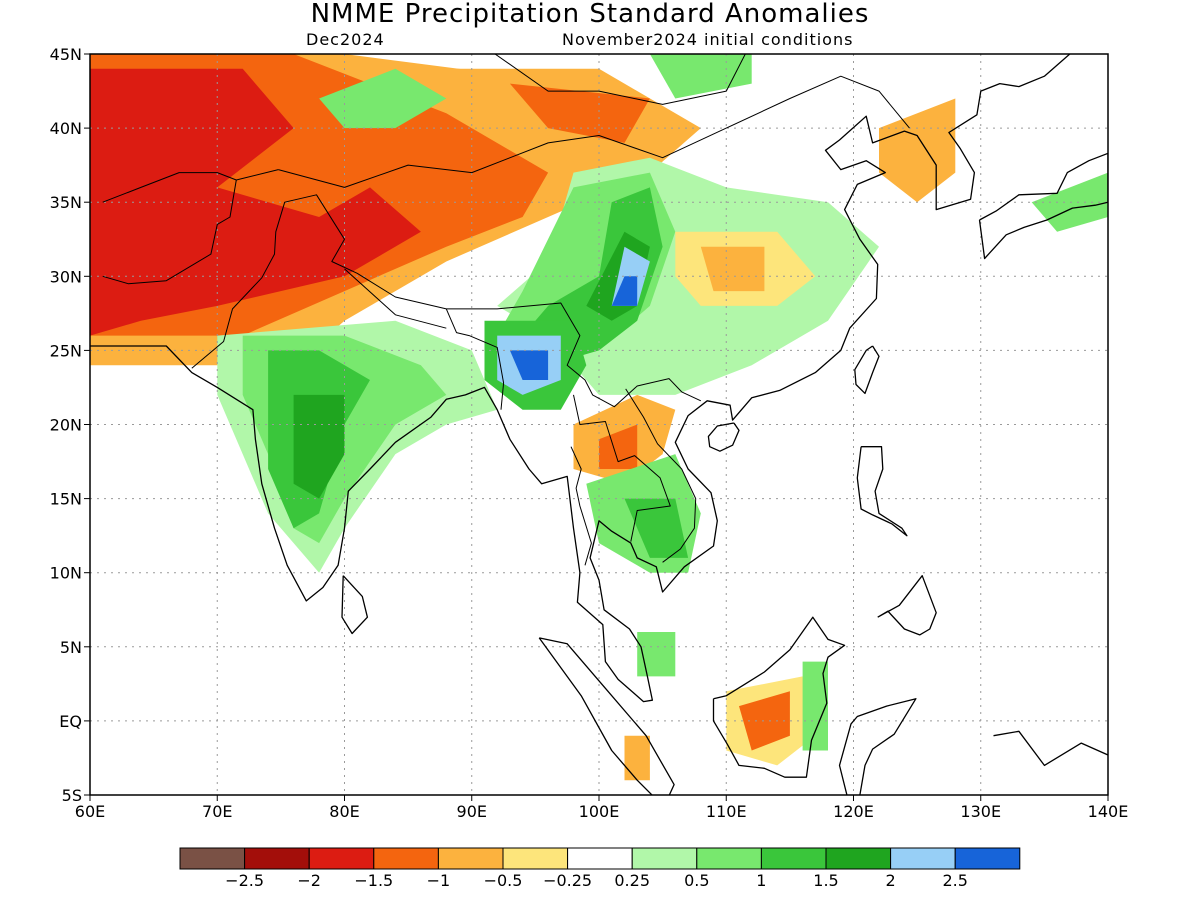 This screenshot has height=904, width=1200. I want to click on lat-tick-label-10: 5S, so click(72, 795).